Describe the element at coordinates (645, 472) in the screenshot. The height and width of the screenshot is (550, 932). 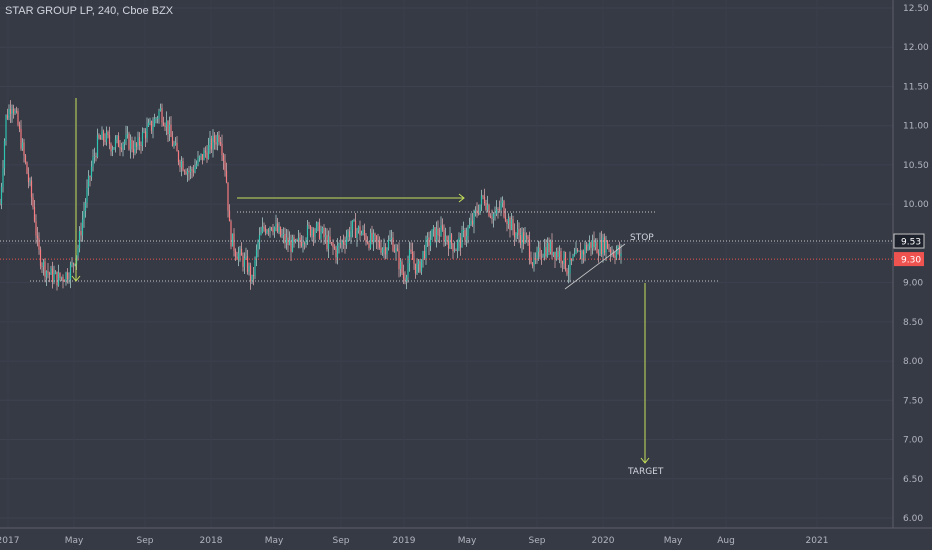
I see `target-label: TARGET` at that location.